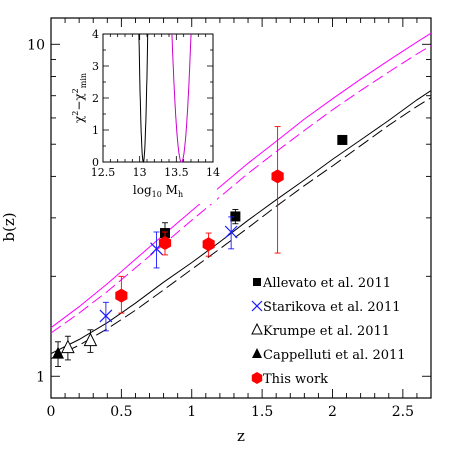 The image size is (452, 452). Describe the element at coordinates (9, 226) in the screenshot. I see `main-y-axis-label: b(z)` at that location.